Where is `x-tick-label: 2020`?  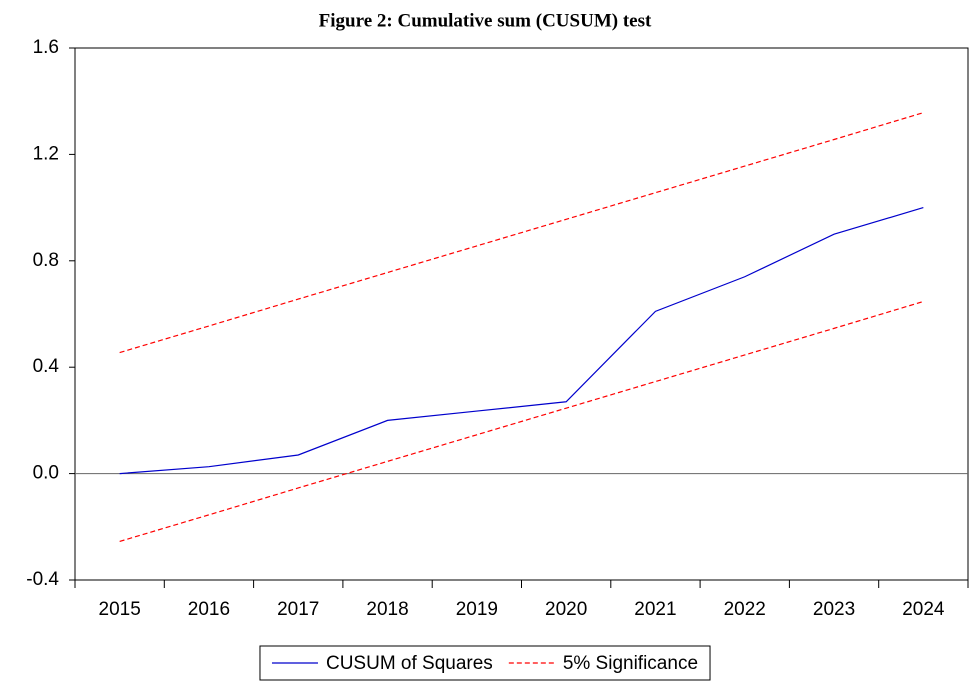 x-tick-label: 2020 is located at coordinates (566, 609).